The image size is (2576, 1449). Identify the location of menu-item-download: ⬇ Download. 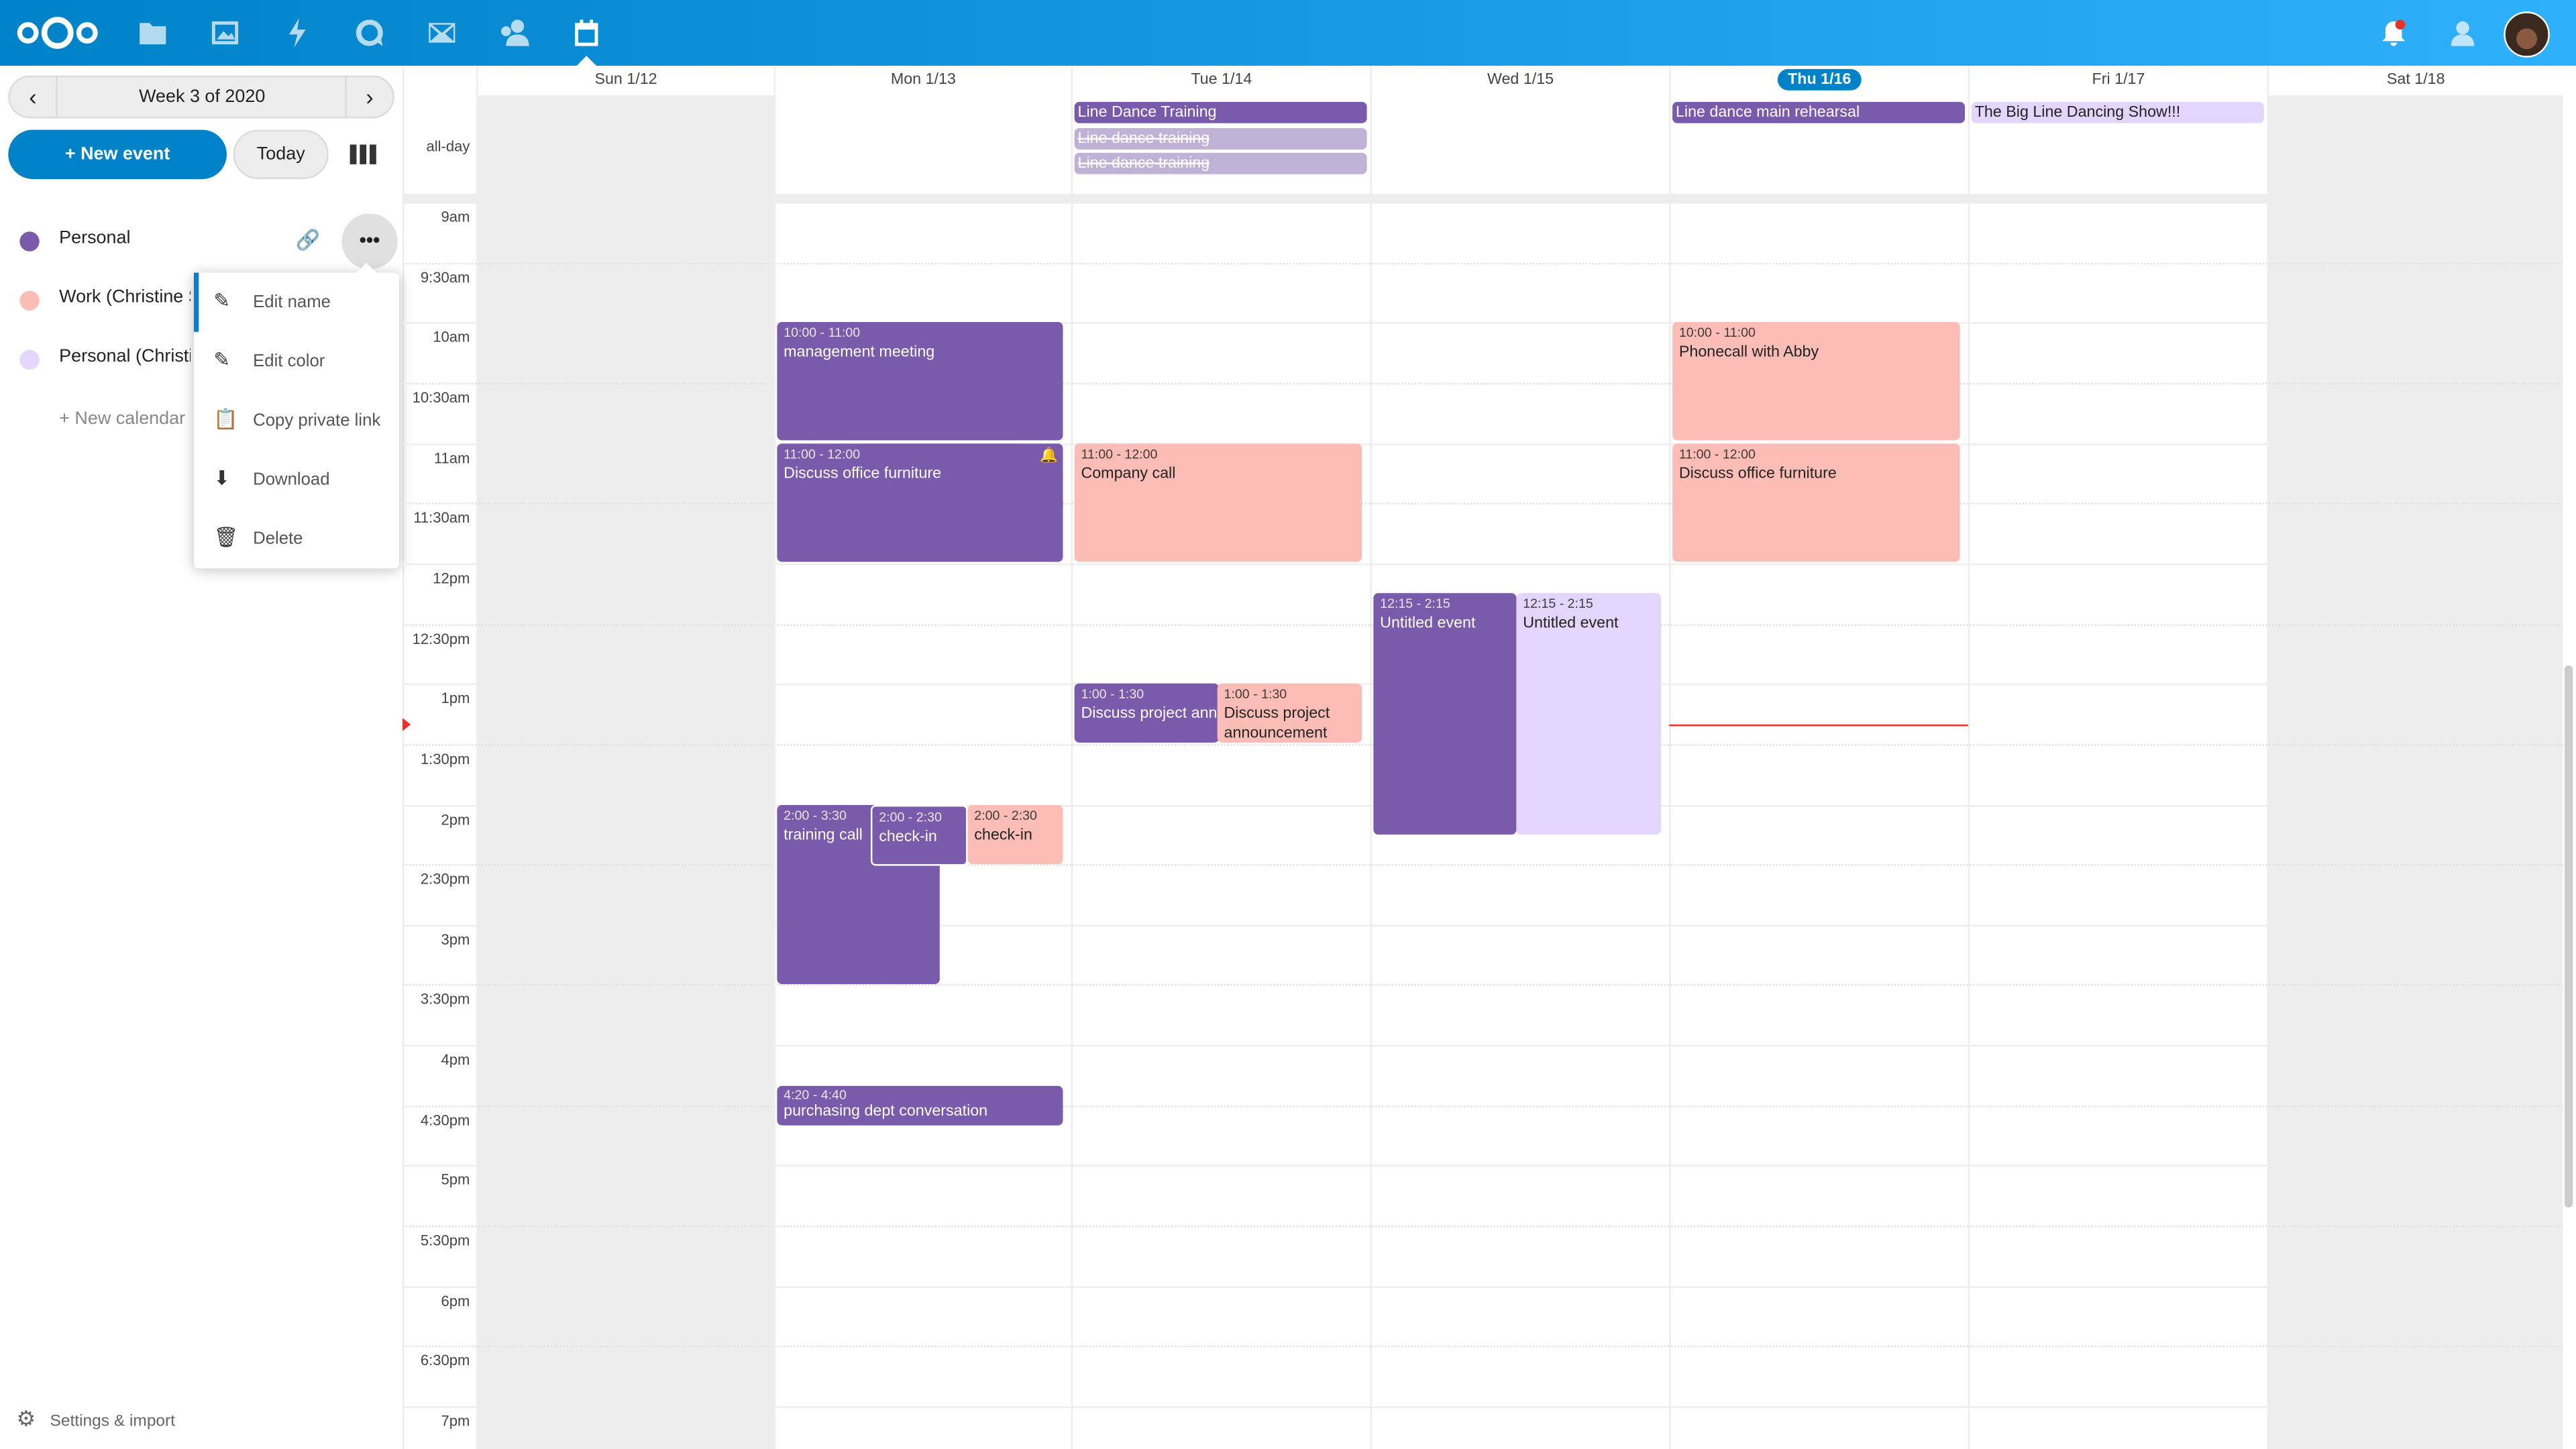
(271, 478).